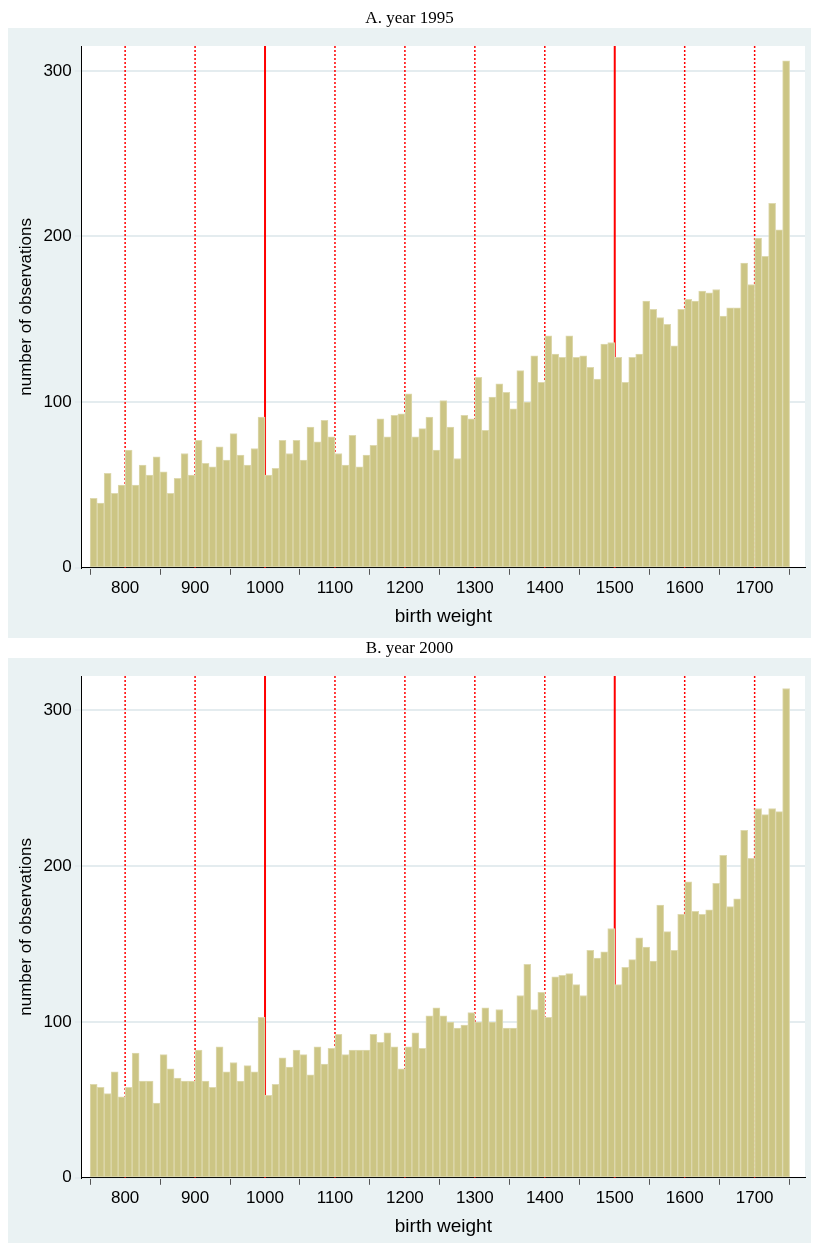 This screenshot has width=819, height=1243. What do you see at coordinates (409, 18) in the screenshot?
I see `chart-title: A. year 1995` at bounding box center [409, 18].